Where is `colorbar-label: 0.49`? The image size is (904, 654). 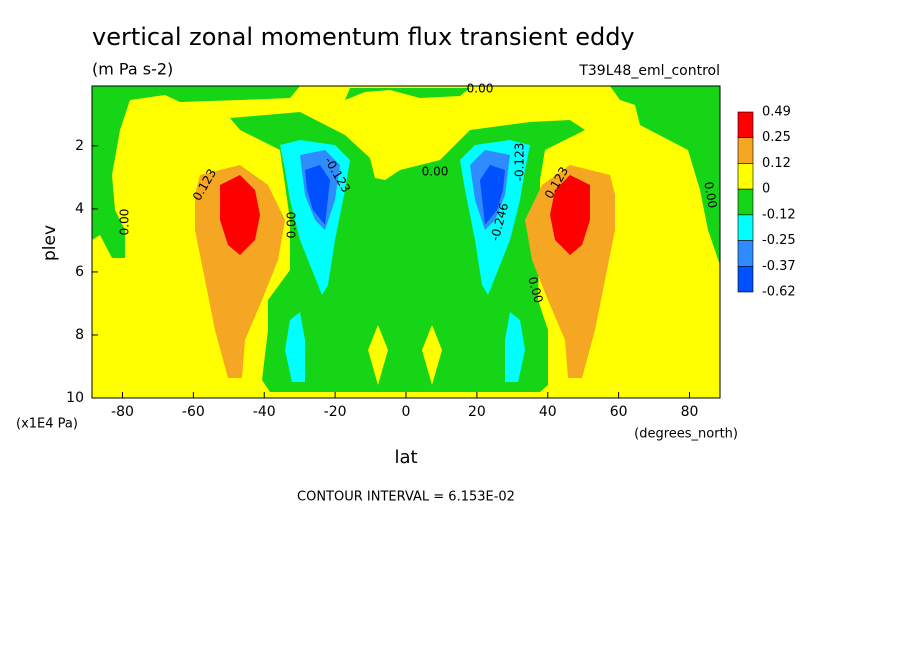
colorbar-label: 0.49 is located at coordinates (776, 112).